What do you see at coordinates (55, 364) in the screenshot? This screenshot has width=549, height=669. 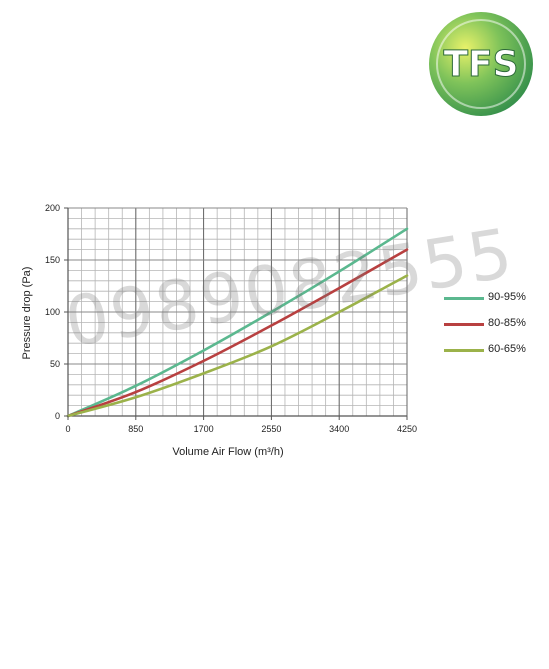 I see `y-tick-label: 50` at bounding box center [55, 364].